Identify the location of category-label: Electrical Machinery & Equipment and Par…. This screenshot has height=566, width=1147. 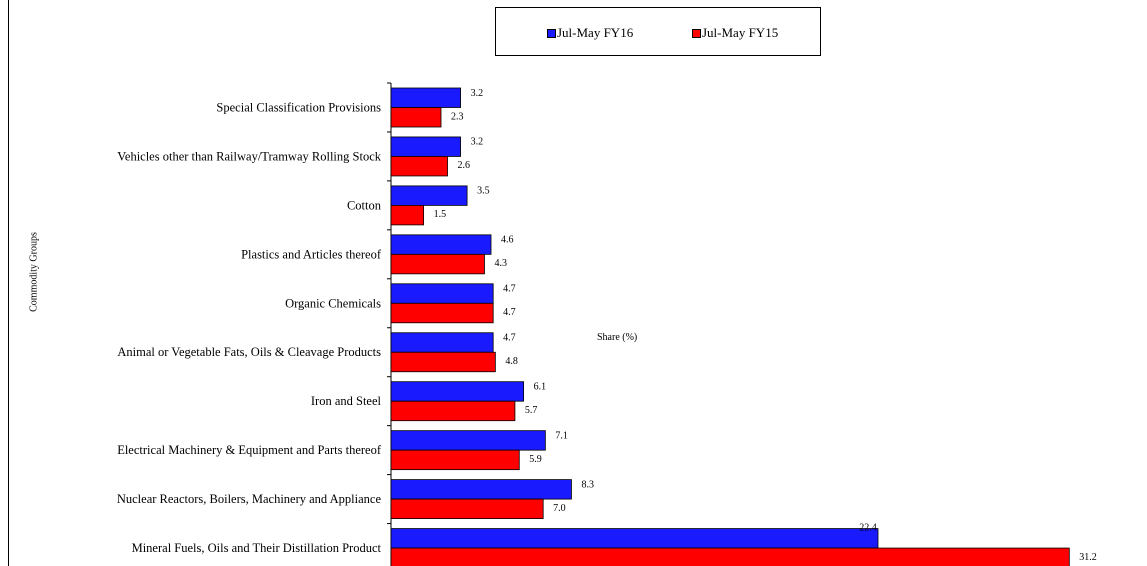
(249, 450).